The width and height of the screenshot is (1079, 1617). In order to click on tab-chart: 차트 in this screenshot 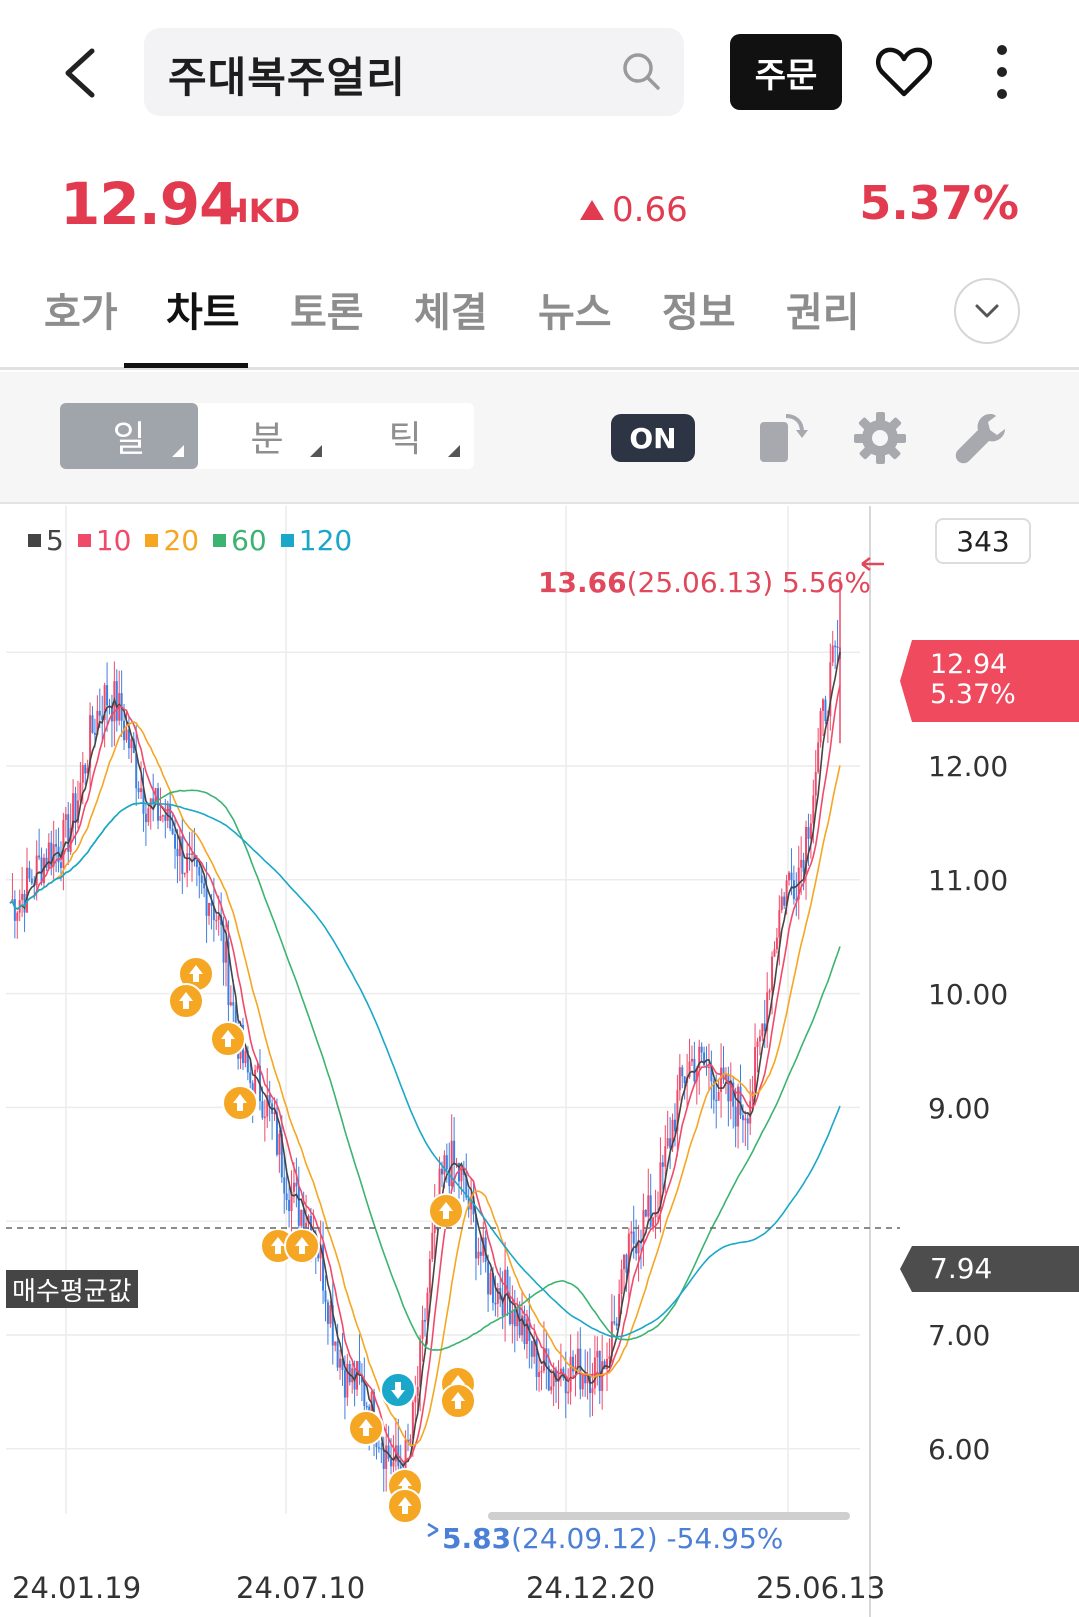, I will do `click(203, 313)`.